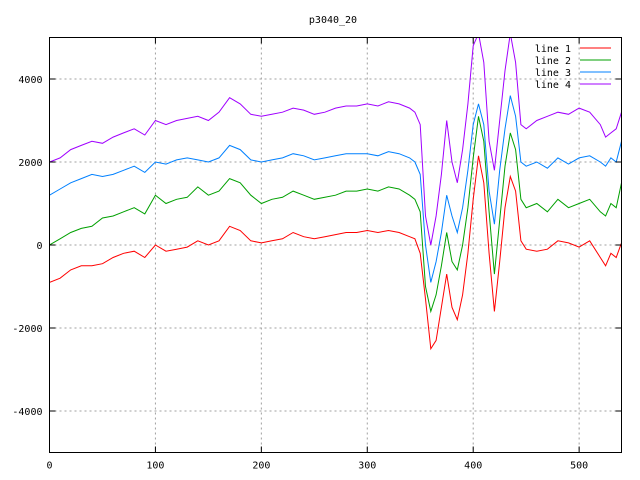 The width and height of the screenshot is (640, 480). Describe the element at coordinates (30, 80) in the screenshot. I see `y-tick-label: 4000` at that location.